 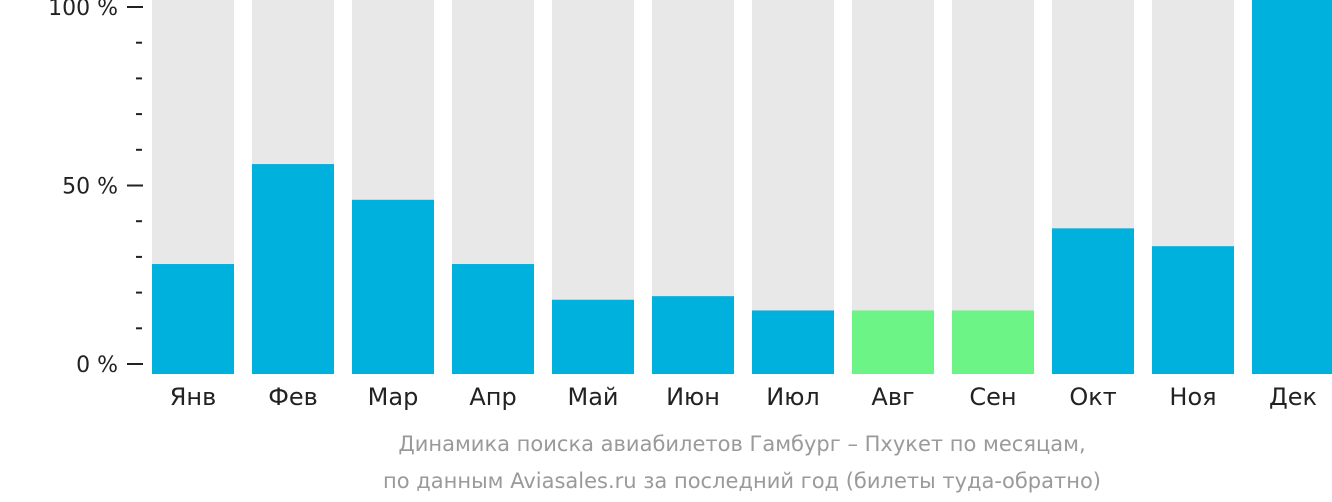 What do you see at coordinates (592, 397) in the screenshot?
I see `x-tick-label: Май` at bounding box center [592, 397].